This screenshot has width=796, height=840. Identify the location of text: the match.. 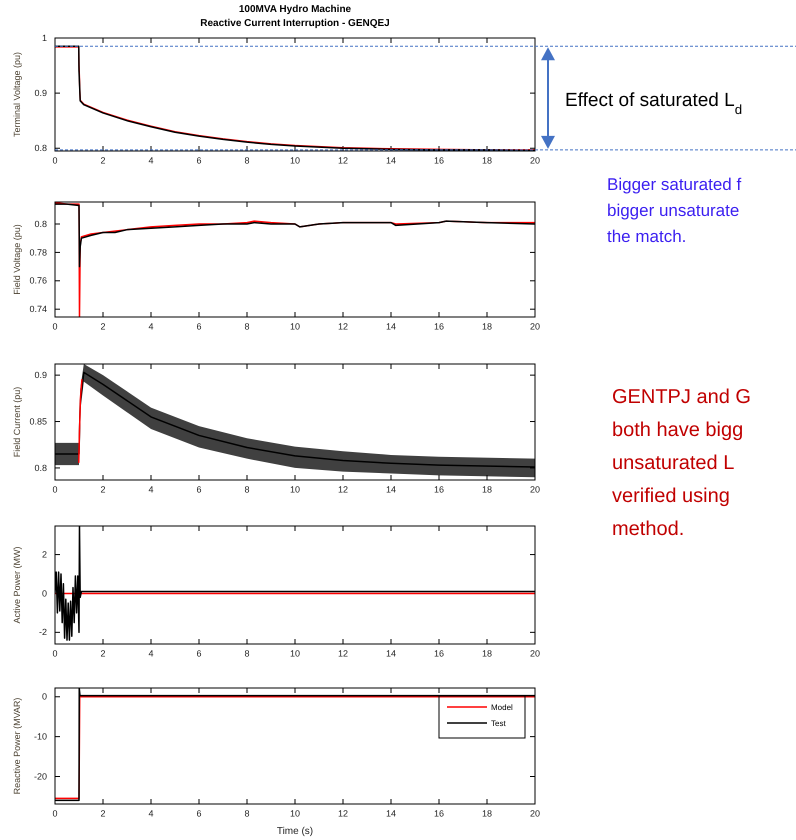
(646, 236).